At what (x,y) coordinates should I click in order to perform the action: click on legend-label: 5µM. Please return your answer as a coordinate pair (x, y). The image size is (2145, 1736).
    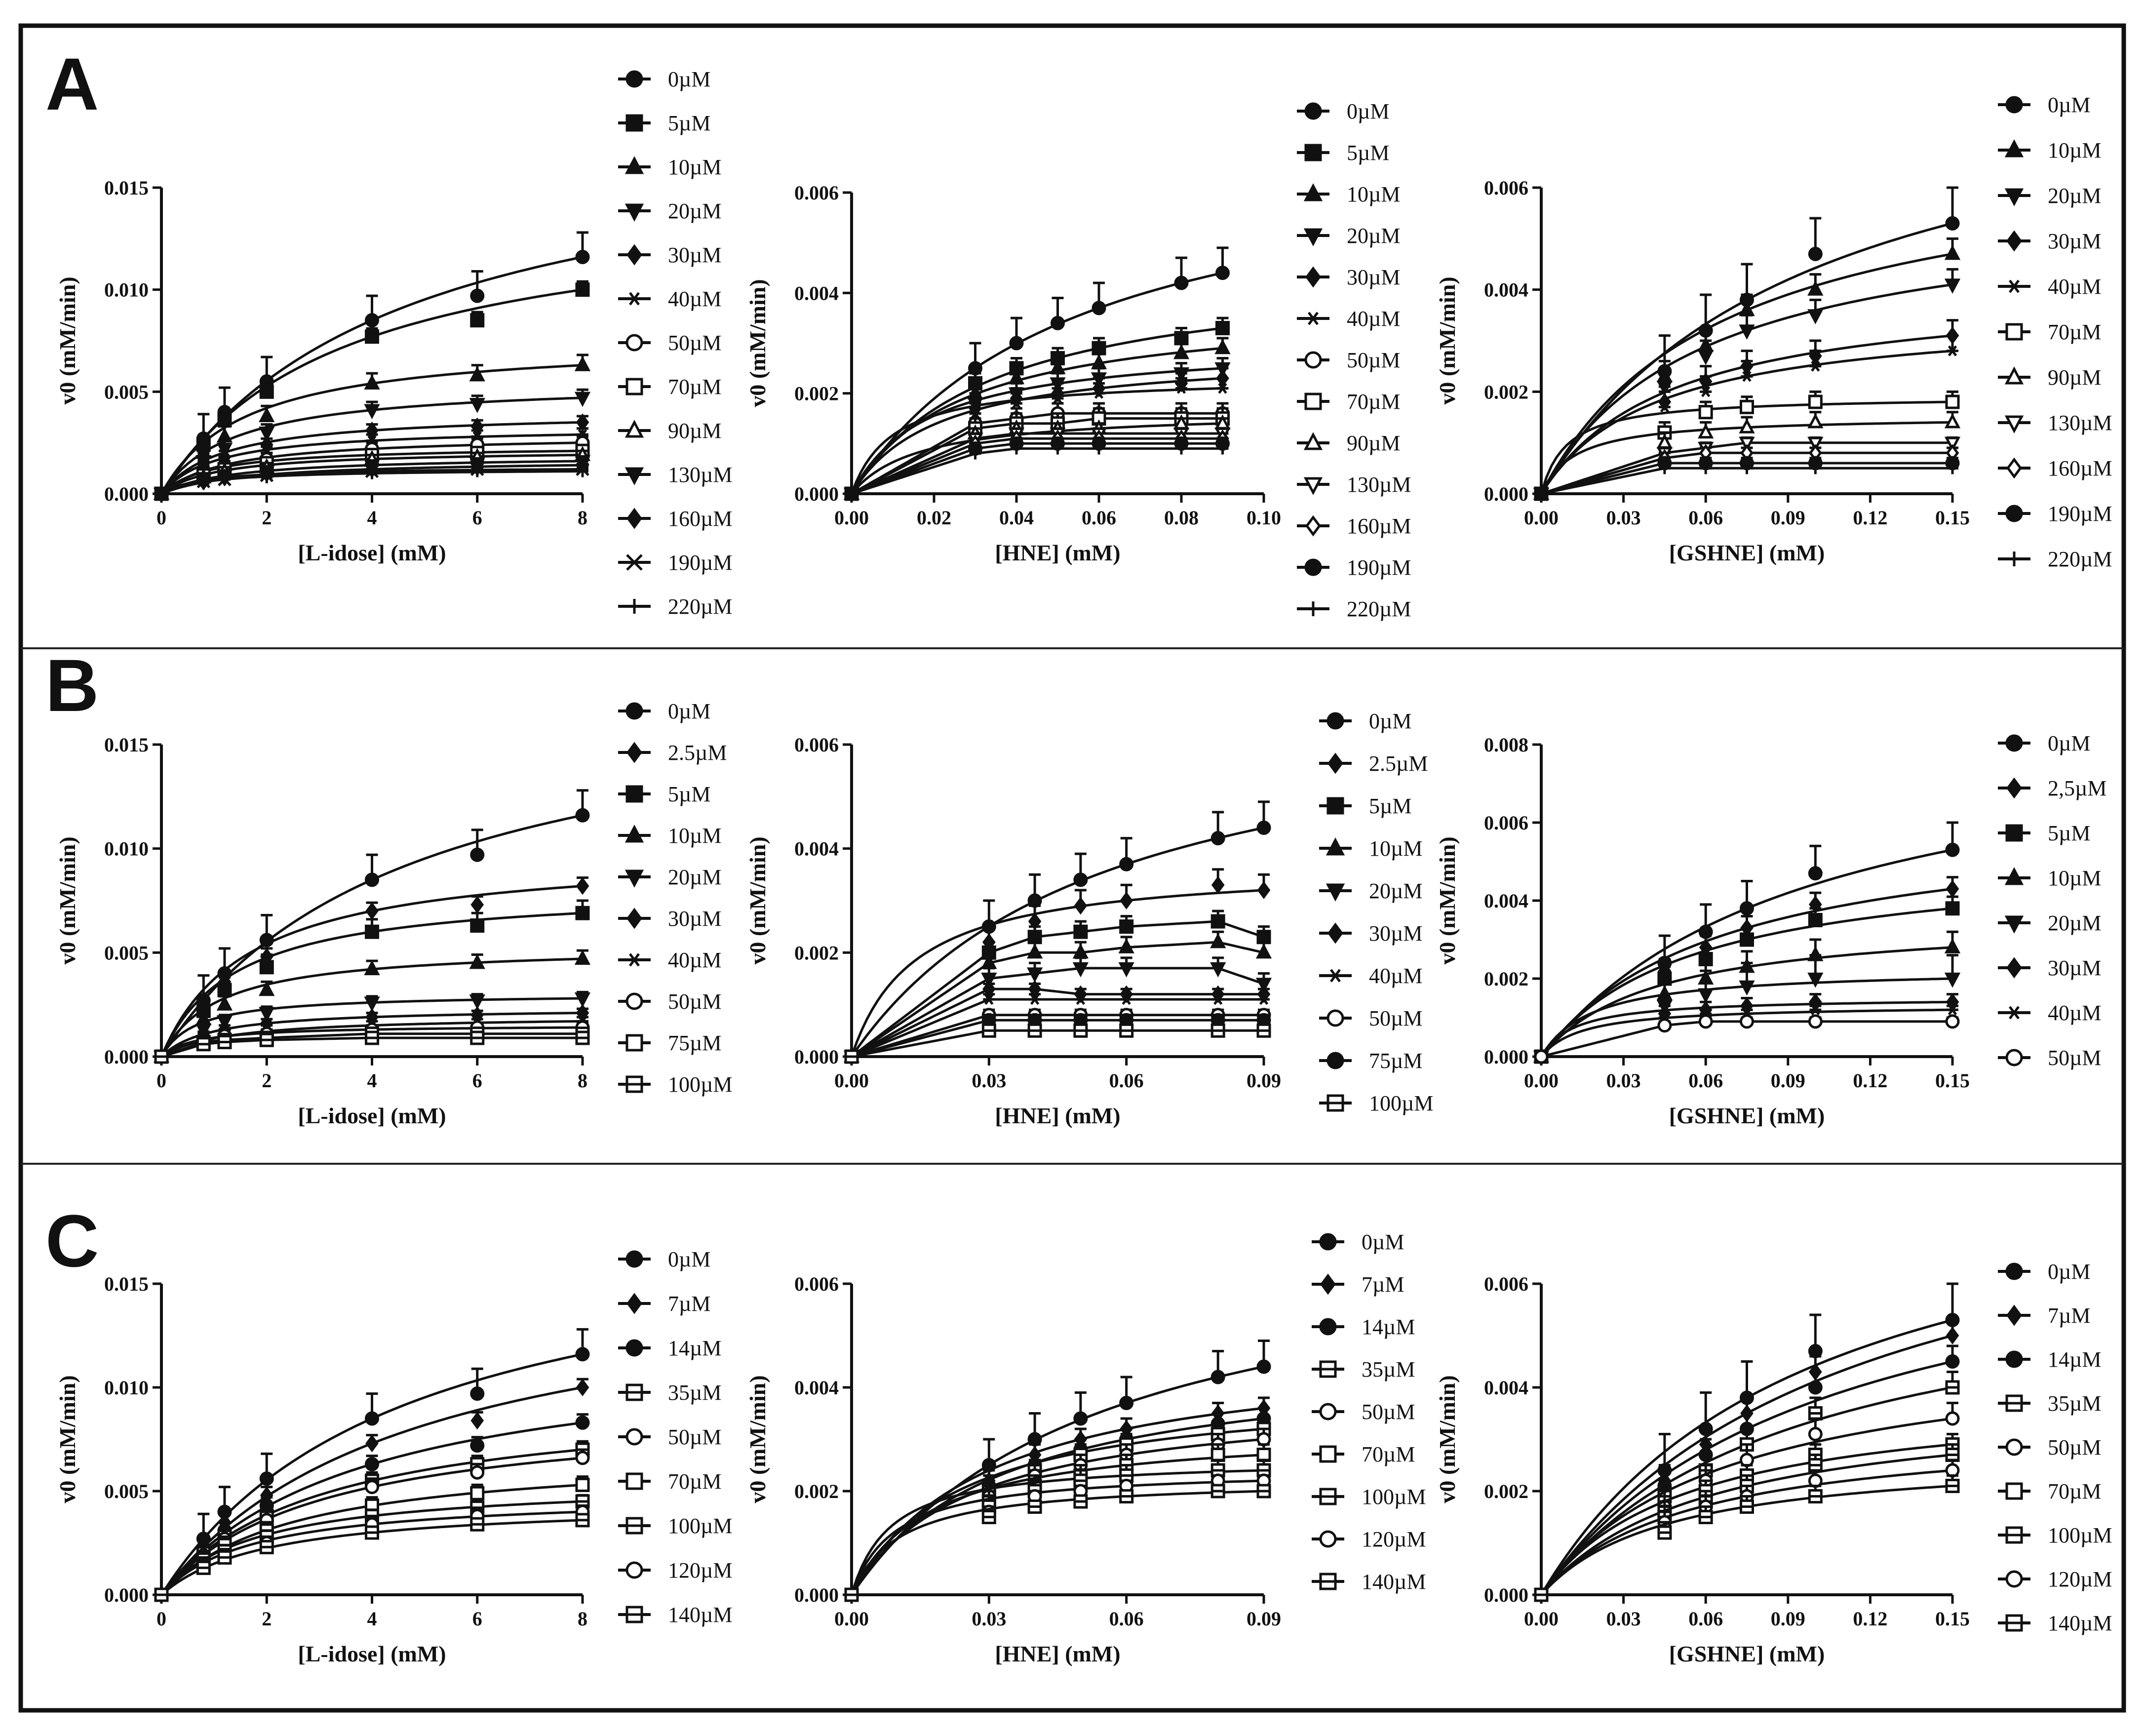
    Looking at the image, I should click on (689, 794).